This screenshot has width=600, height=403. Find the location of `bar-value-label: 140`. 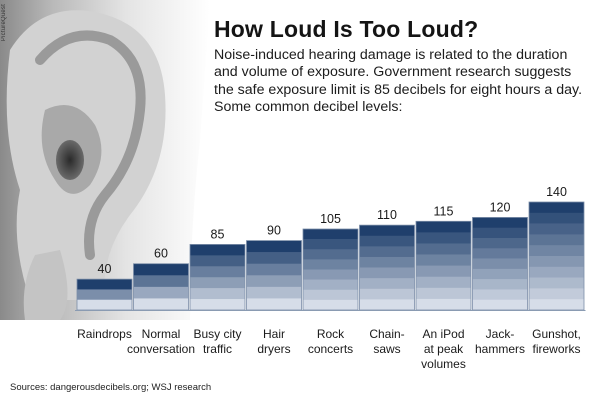

bar-value-label: 140 is located at coordinates (556, 192).